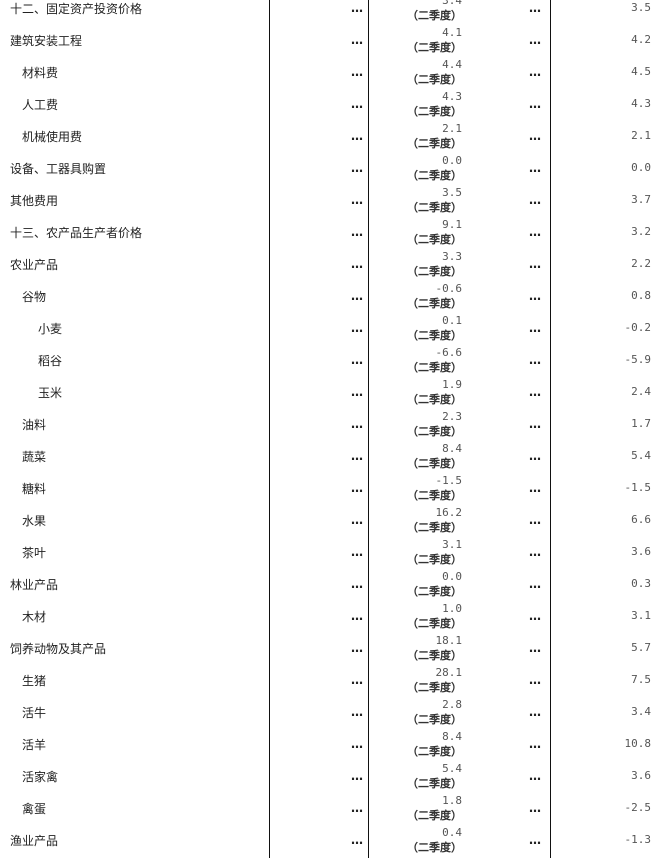  What do you see at coordinates (331, 841) in the screenshot?
I see `table-row: 渔业产品 … 0.4 （二季度） … -1.3` at bounding box center [331, 841].